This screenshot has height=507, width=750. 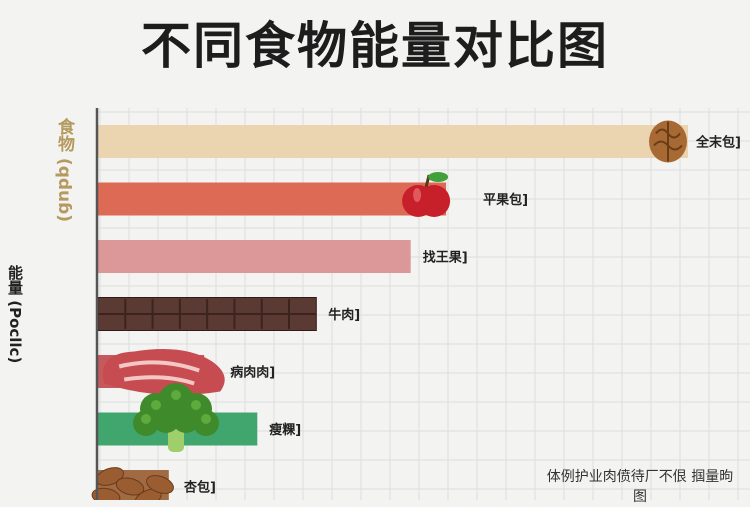 What do you see at coordinates (132, 483) in the screenshot?
I see `almonds-icon` at bounding box center [132, 483].